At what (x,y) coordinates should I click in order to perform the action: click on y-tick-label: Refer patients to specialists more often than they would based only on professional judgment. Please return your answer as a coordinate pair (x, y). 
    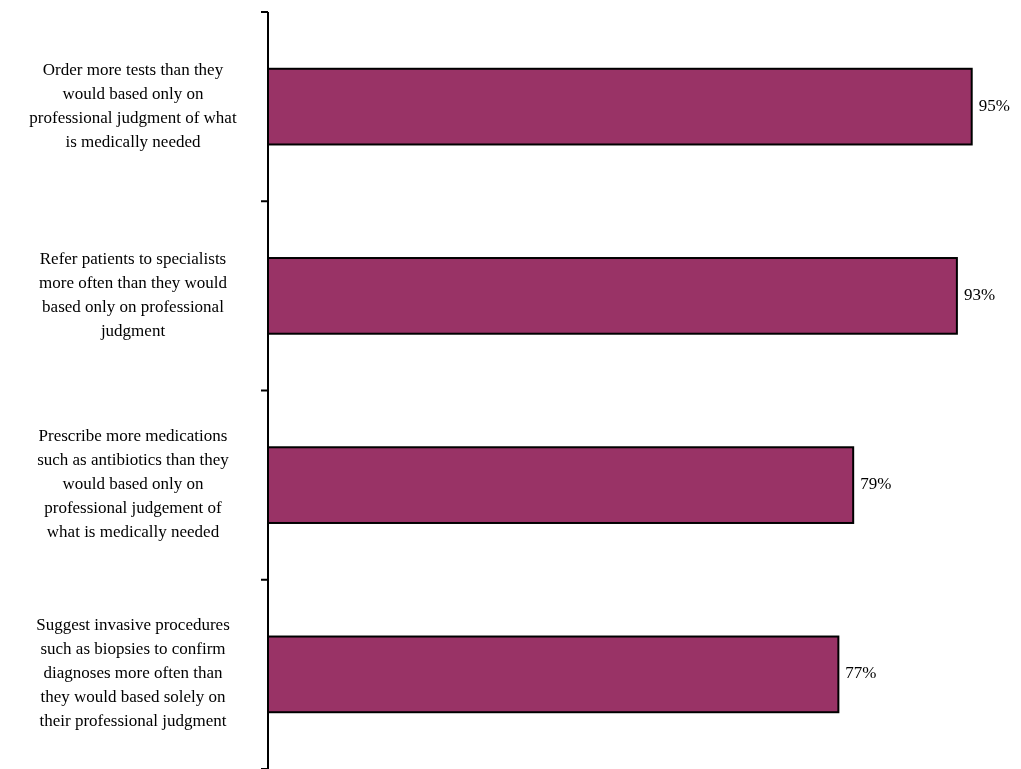
    Looking at the image, I should click on (133, 294).